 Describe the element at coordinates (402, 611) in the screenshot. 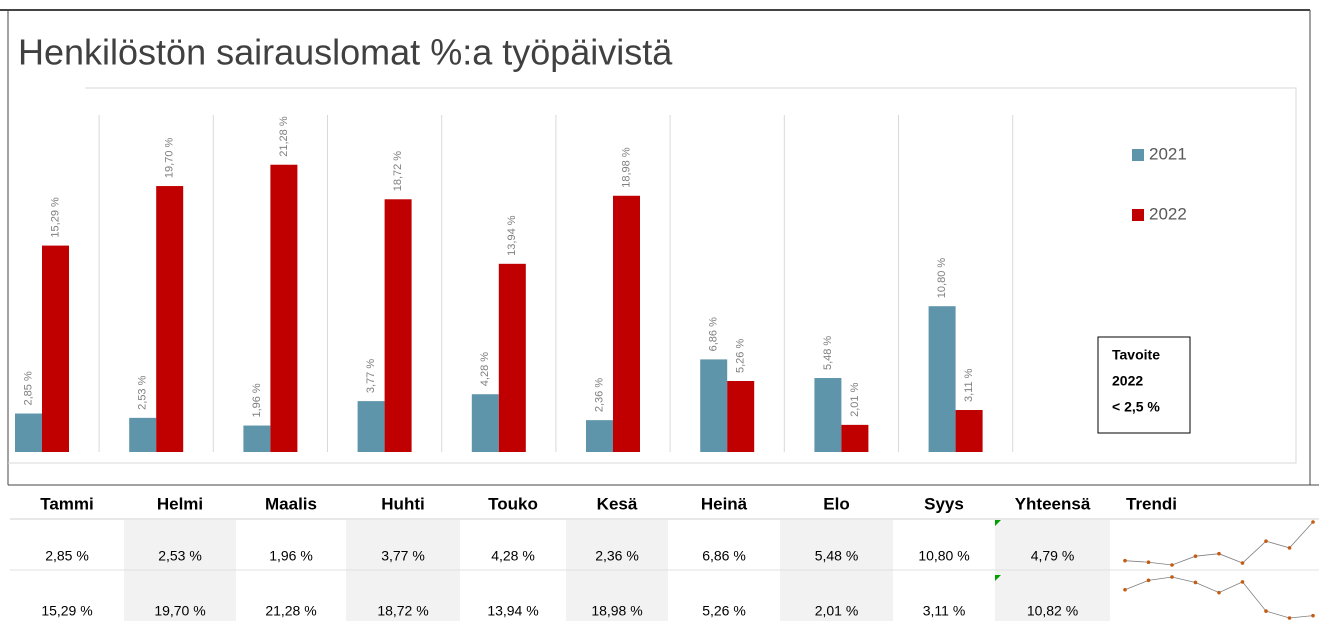

I see `table-cell: 18,72 %` at that location.